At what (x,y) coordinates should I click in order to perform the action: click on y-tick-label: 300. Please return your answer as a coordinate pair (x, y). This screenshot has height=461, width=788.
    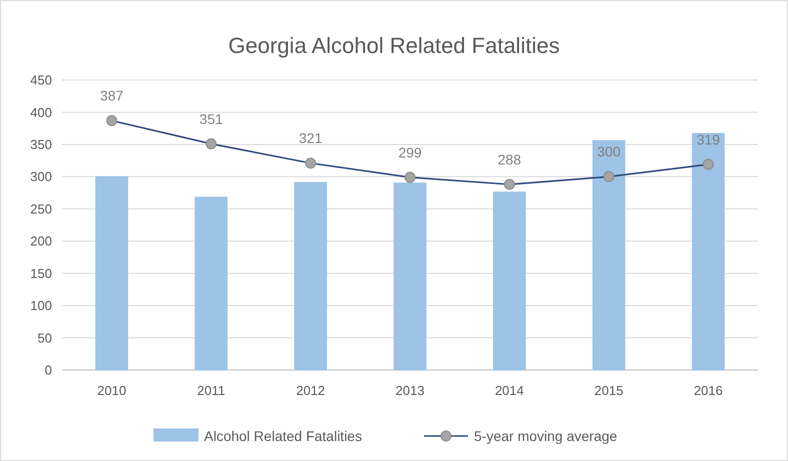
    Looking at the image, I should click on (41, 176).